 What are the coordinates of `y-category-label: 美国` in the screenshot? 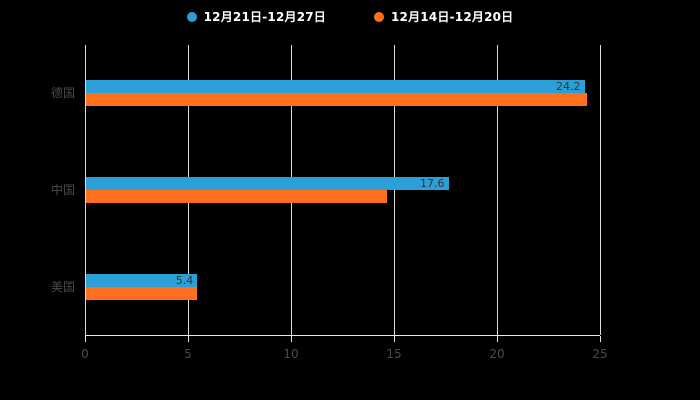 It's located at (62, 286).